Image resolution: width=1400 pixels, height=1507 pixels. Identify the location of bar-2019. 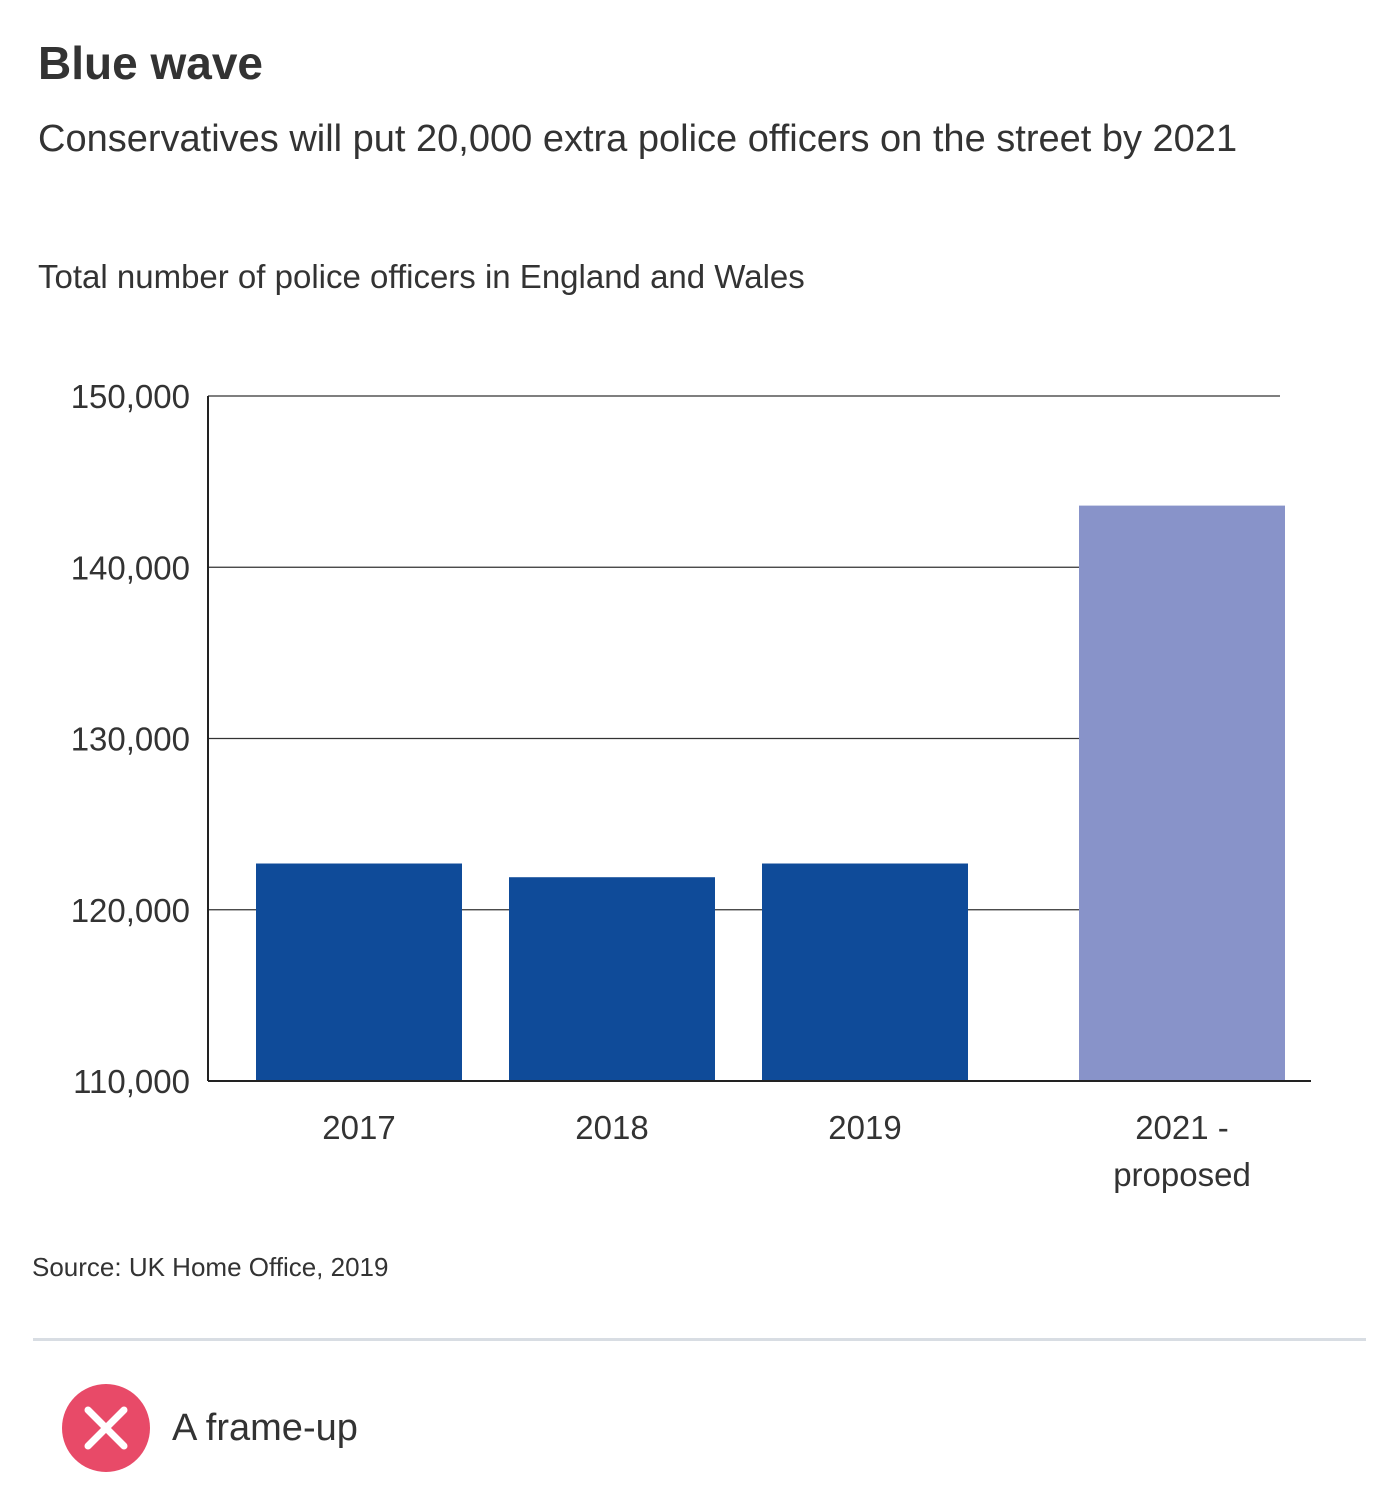
(865, 972).